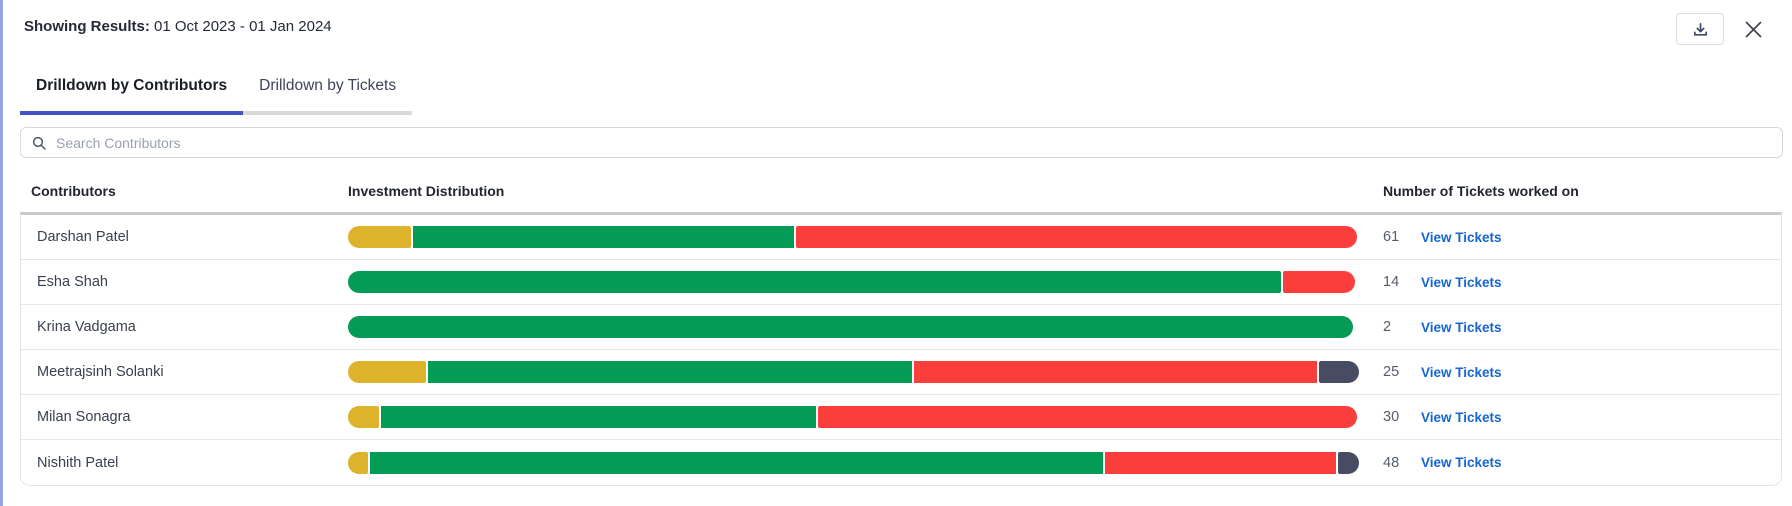 The width and height of the screenshot is (1792, 506). What do you see at coordinates (78, 462) in the screenshot?
I see `contributor-name: Nishith Patel` at bounding box center [78, 462].